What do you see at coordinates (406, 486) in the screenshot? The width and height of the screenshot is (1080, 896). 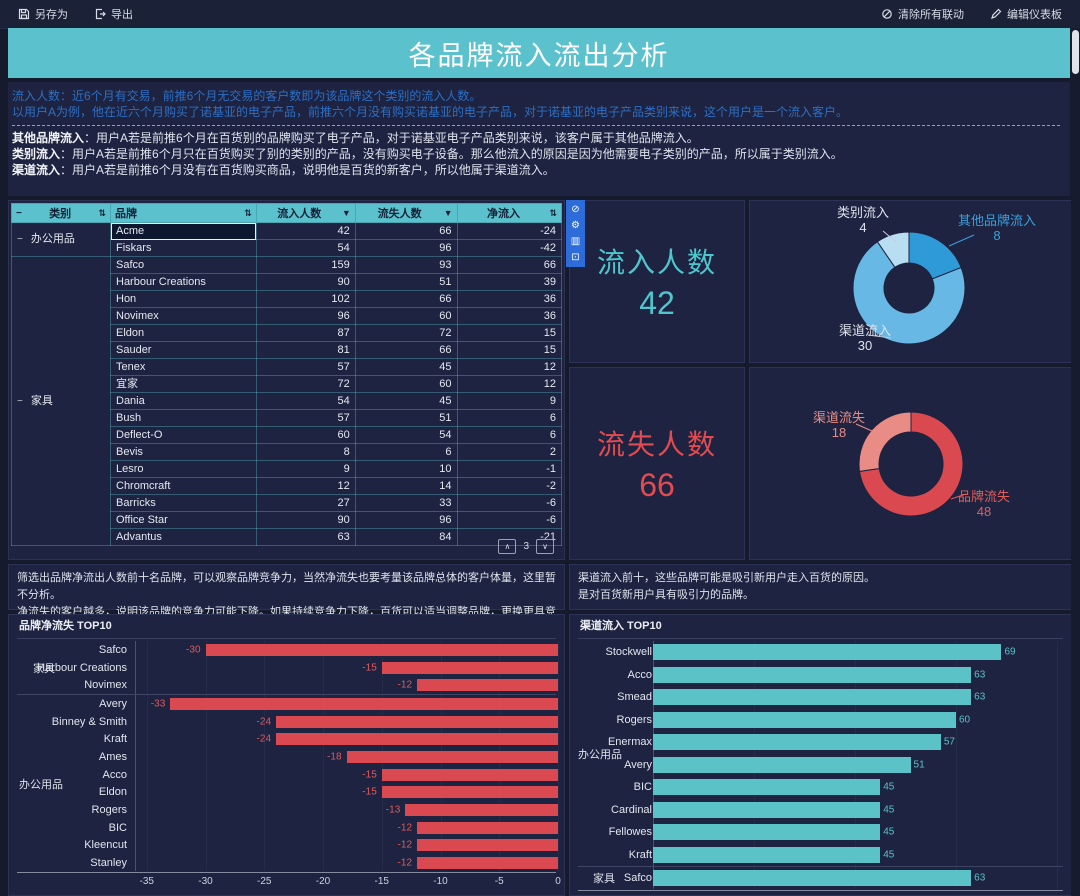 I see `value-cell: 14` at bounding box center [406, 486].